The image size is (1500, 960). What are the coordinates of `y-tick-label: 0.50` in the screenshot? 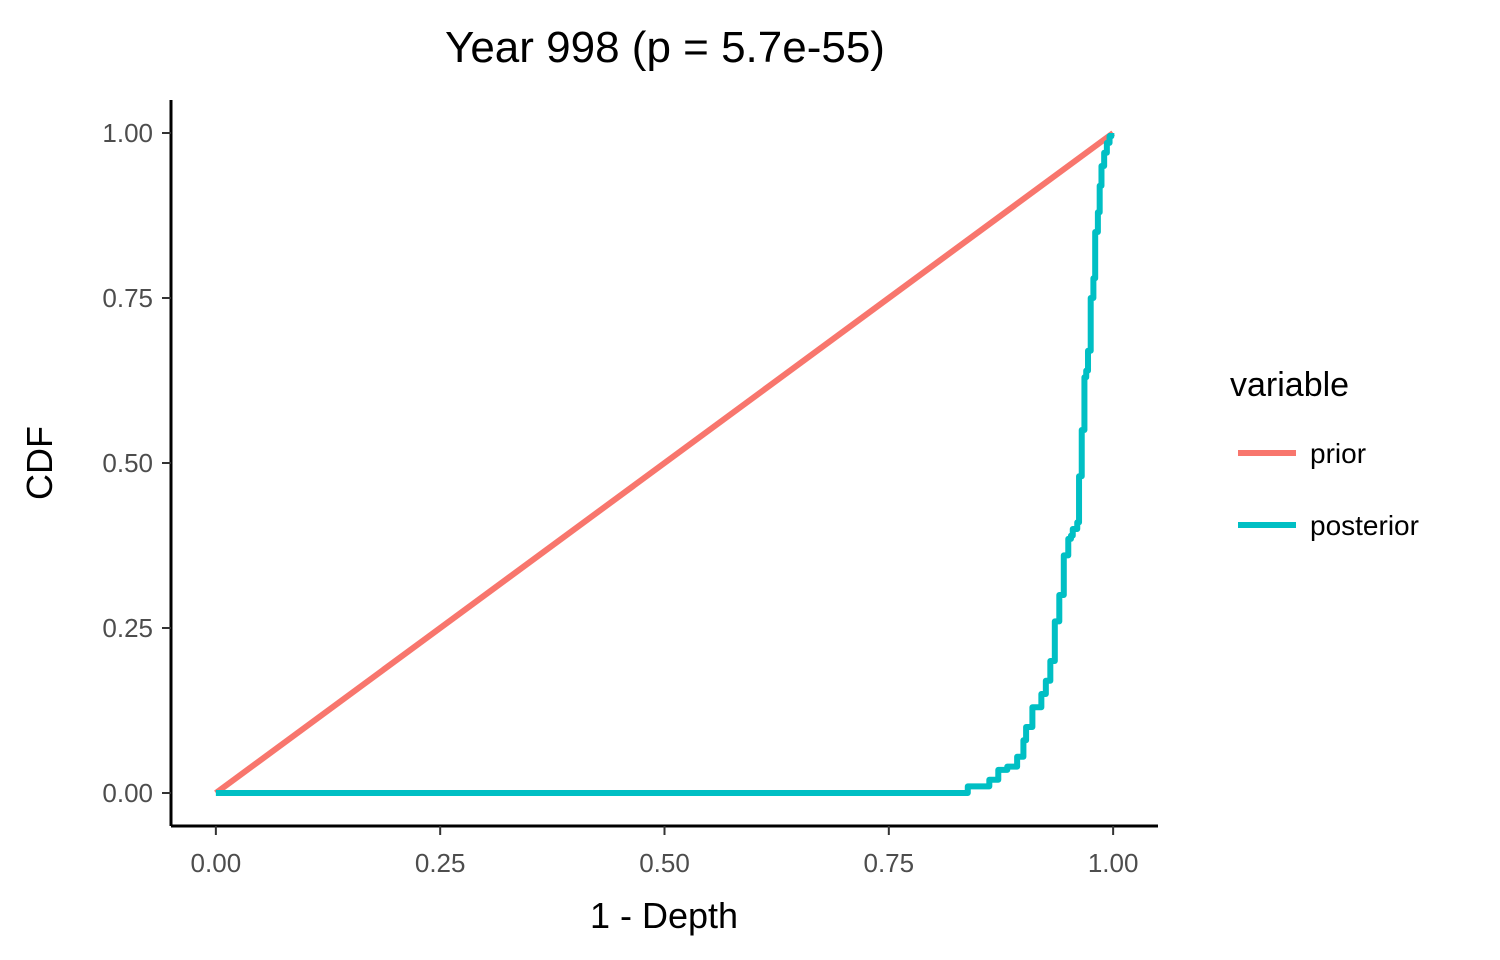 It's located at (127, 463).